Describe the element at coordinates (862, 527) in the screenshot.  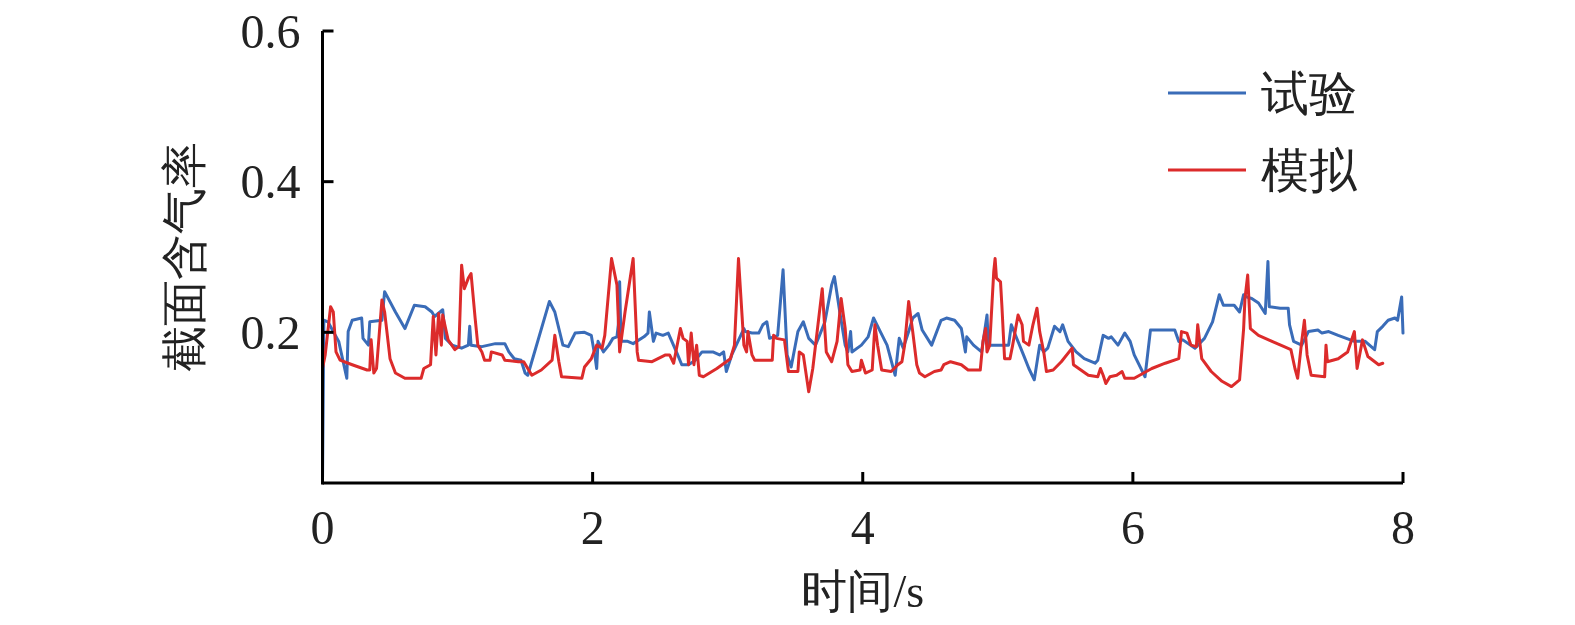
I see `x-tick-label: 4` at that location.